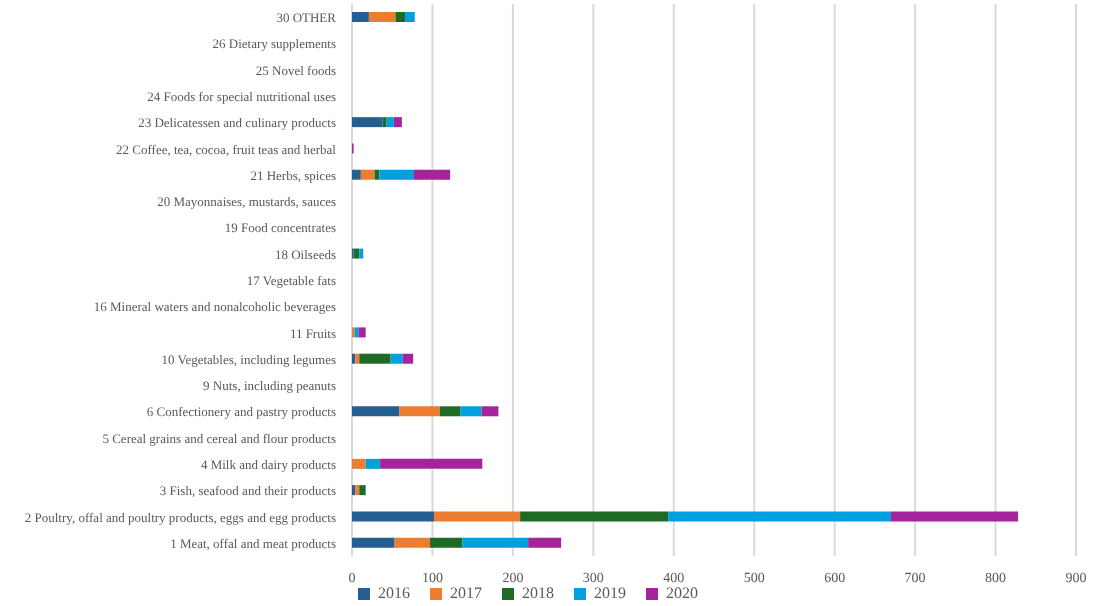 This screenshot has width=1100, height=606. What do you see at coordinates (610, 593) in the screenshot?
I see `legend-label: 2019` at bounding box center [610, 593].